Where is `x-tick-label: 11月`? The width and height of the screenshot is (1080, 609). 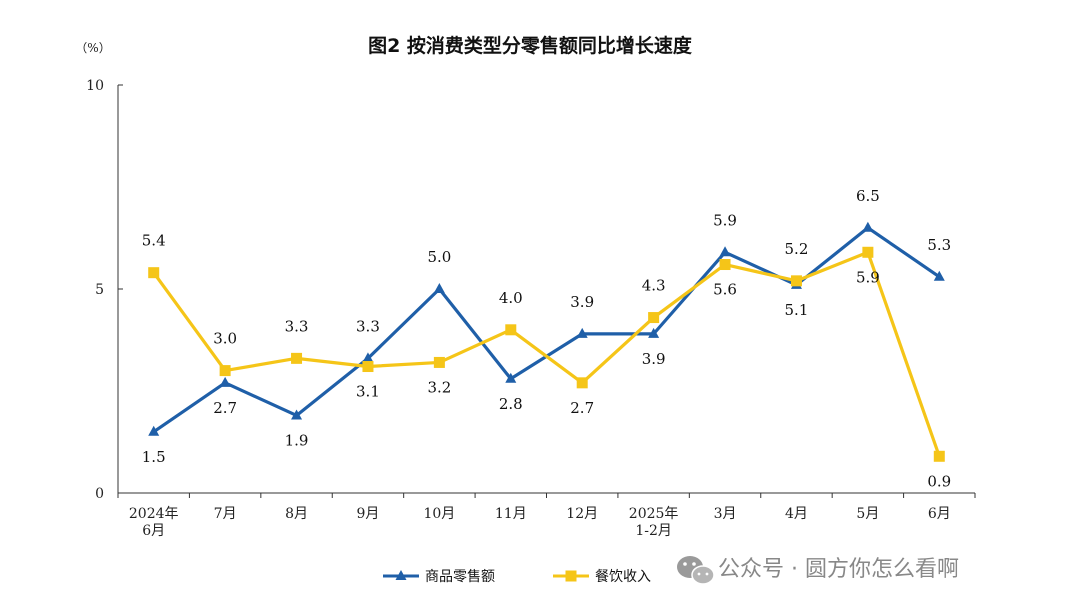
x-tick-label: 11月 is located at coordinates (511, 514).